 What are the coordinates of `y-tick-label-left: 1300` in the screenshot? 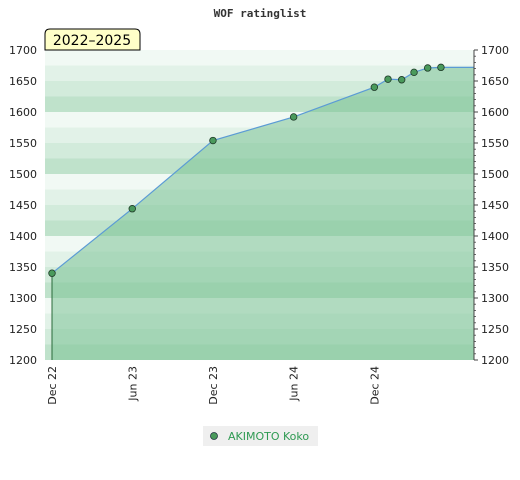 It's located at (23, 298).